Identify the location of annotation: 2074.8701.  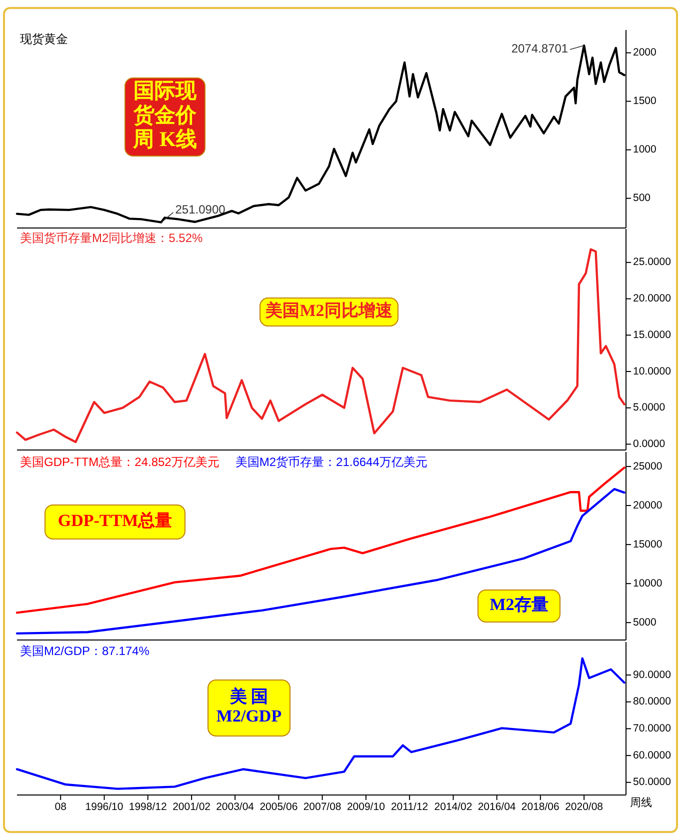
(539, 49).